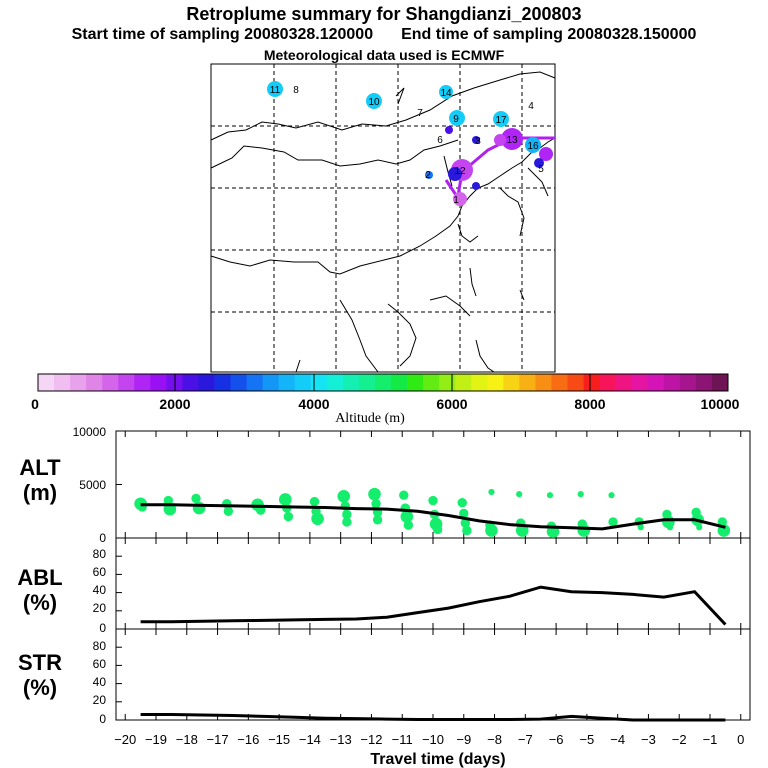 This screenshot has width=768, height=768. I want to click on x-tick-label: −17, so click(218, 739).